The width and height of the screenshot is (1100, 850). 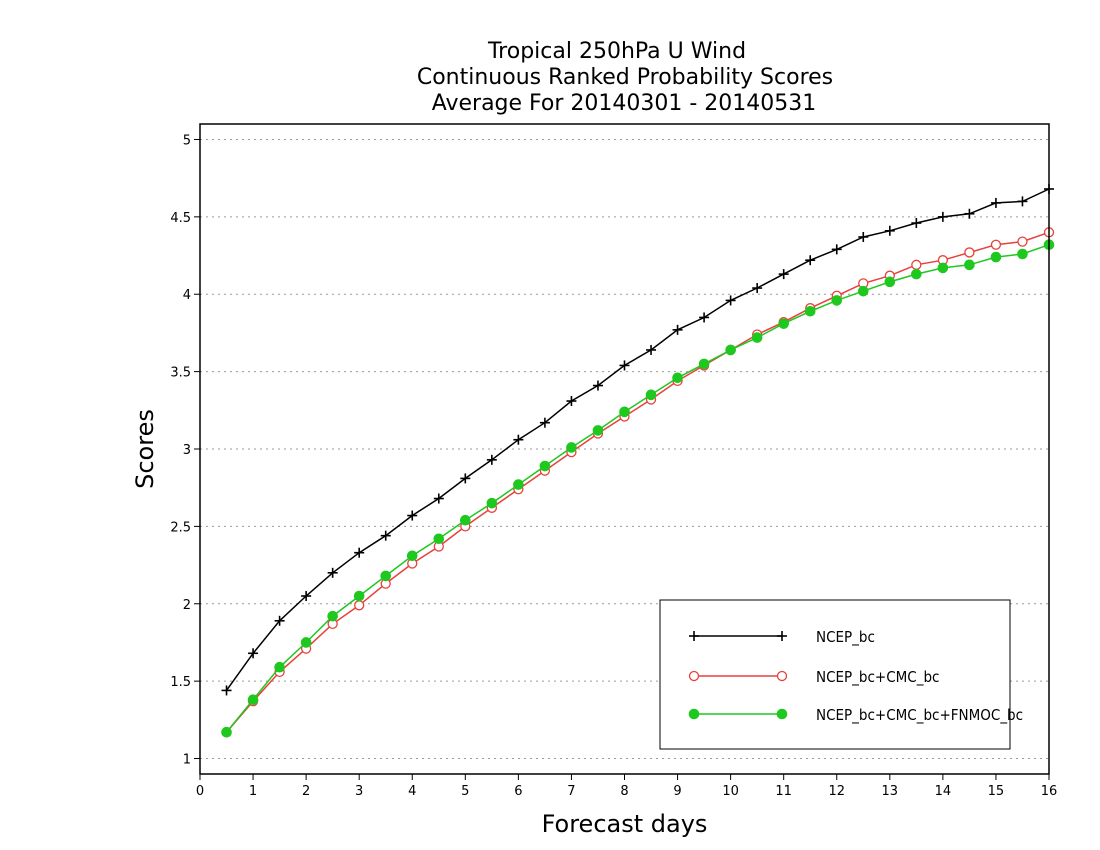 What do you see at coordinates (200, 791) in the screenshot?
I see `x-tick-label: 0` at bounding box center [200, 791].